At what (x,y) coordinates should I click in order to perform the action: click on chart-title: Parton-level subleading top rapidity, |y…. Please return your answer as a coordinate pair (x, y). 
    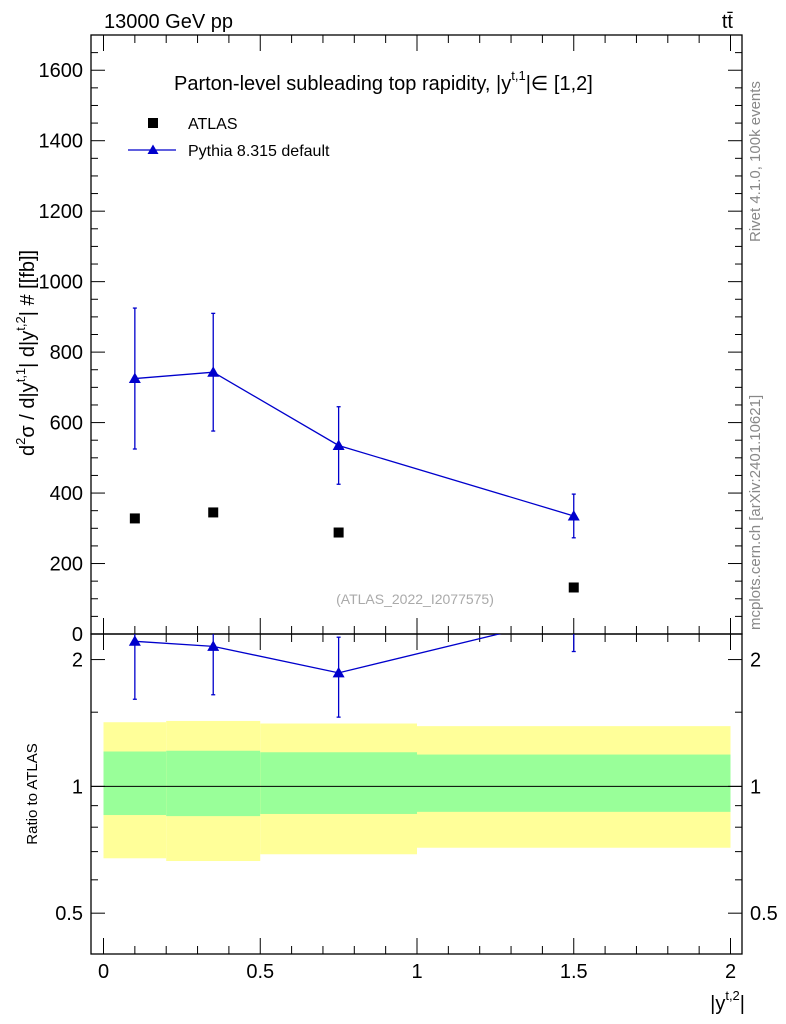
    Looking at the image, I should click on (383, 81).